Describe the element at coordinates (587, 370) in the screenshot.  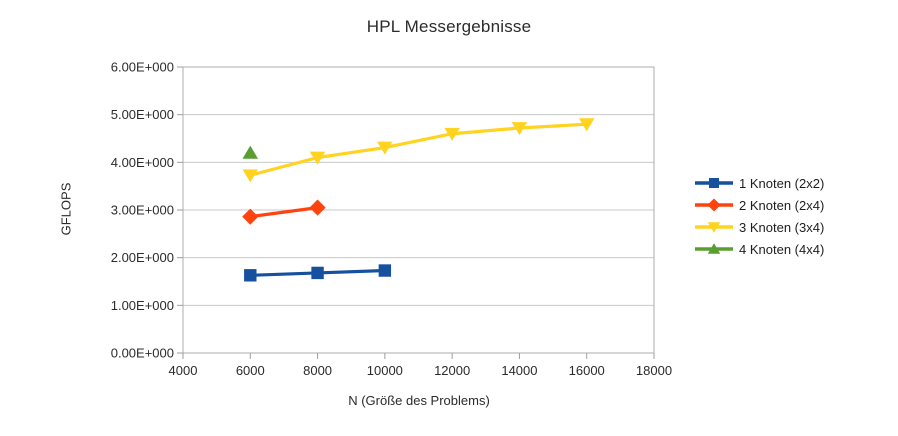
I see `x-tick-label: 16000` at that location.